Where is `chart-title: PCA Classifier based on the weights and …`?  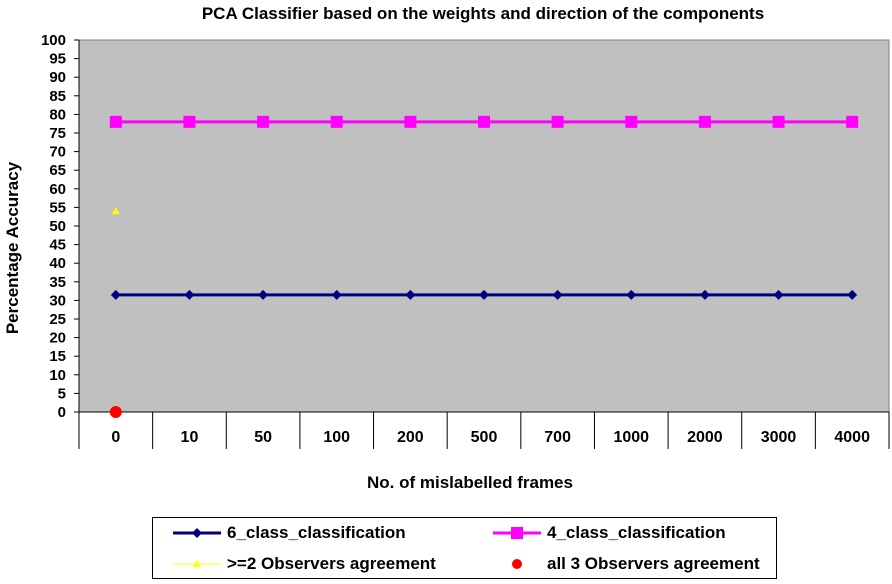 chart-title: PCA Classifier based on the weights and … is located at coordinates (483, 13).